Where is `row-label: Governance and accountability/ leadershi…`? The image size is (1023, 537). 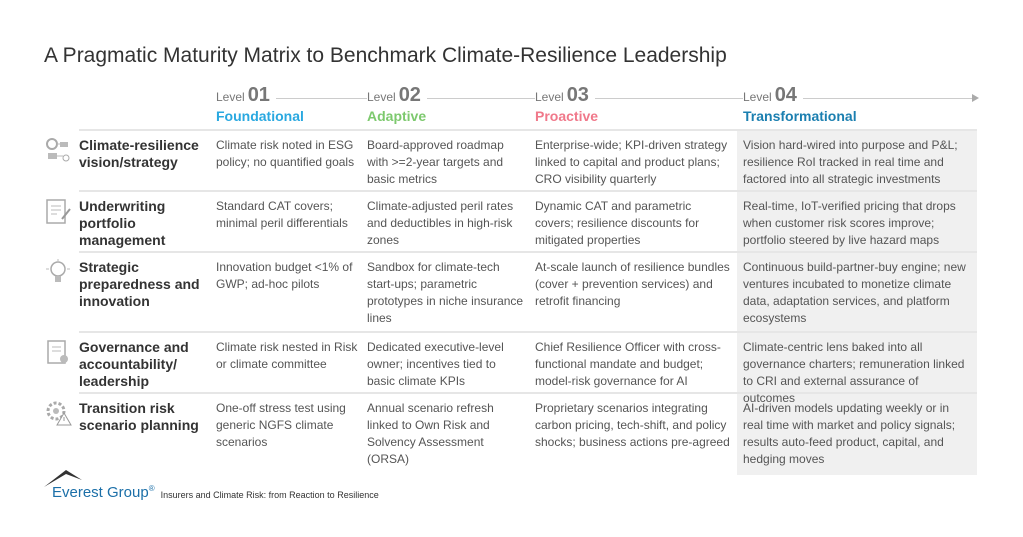
row-label: Governance and accountability/ leadershi… is located at coordinates (134, 364).